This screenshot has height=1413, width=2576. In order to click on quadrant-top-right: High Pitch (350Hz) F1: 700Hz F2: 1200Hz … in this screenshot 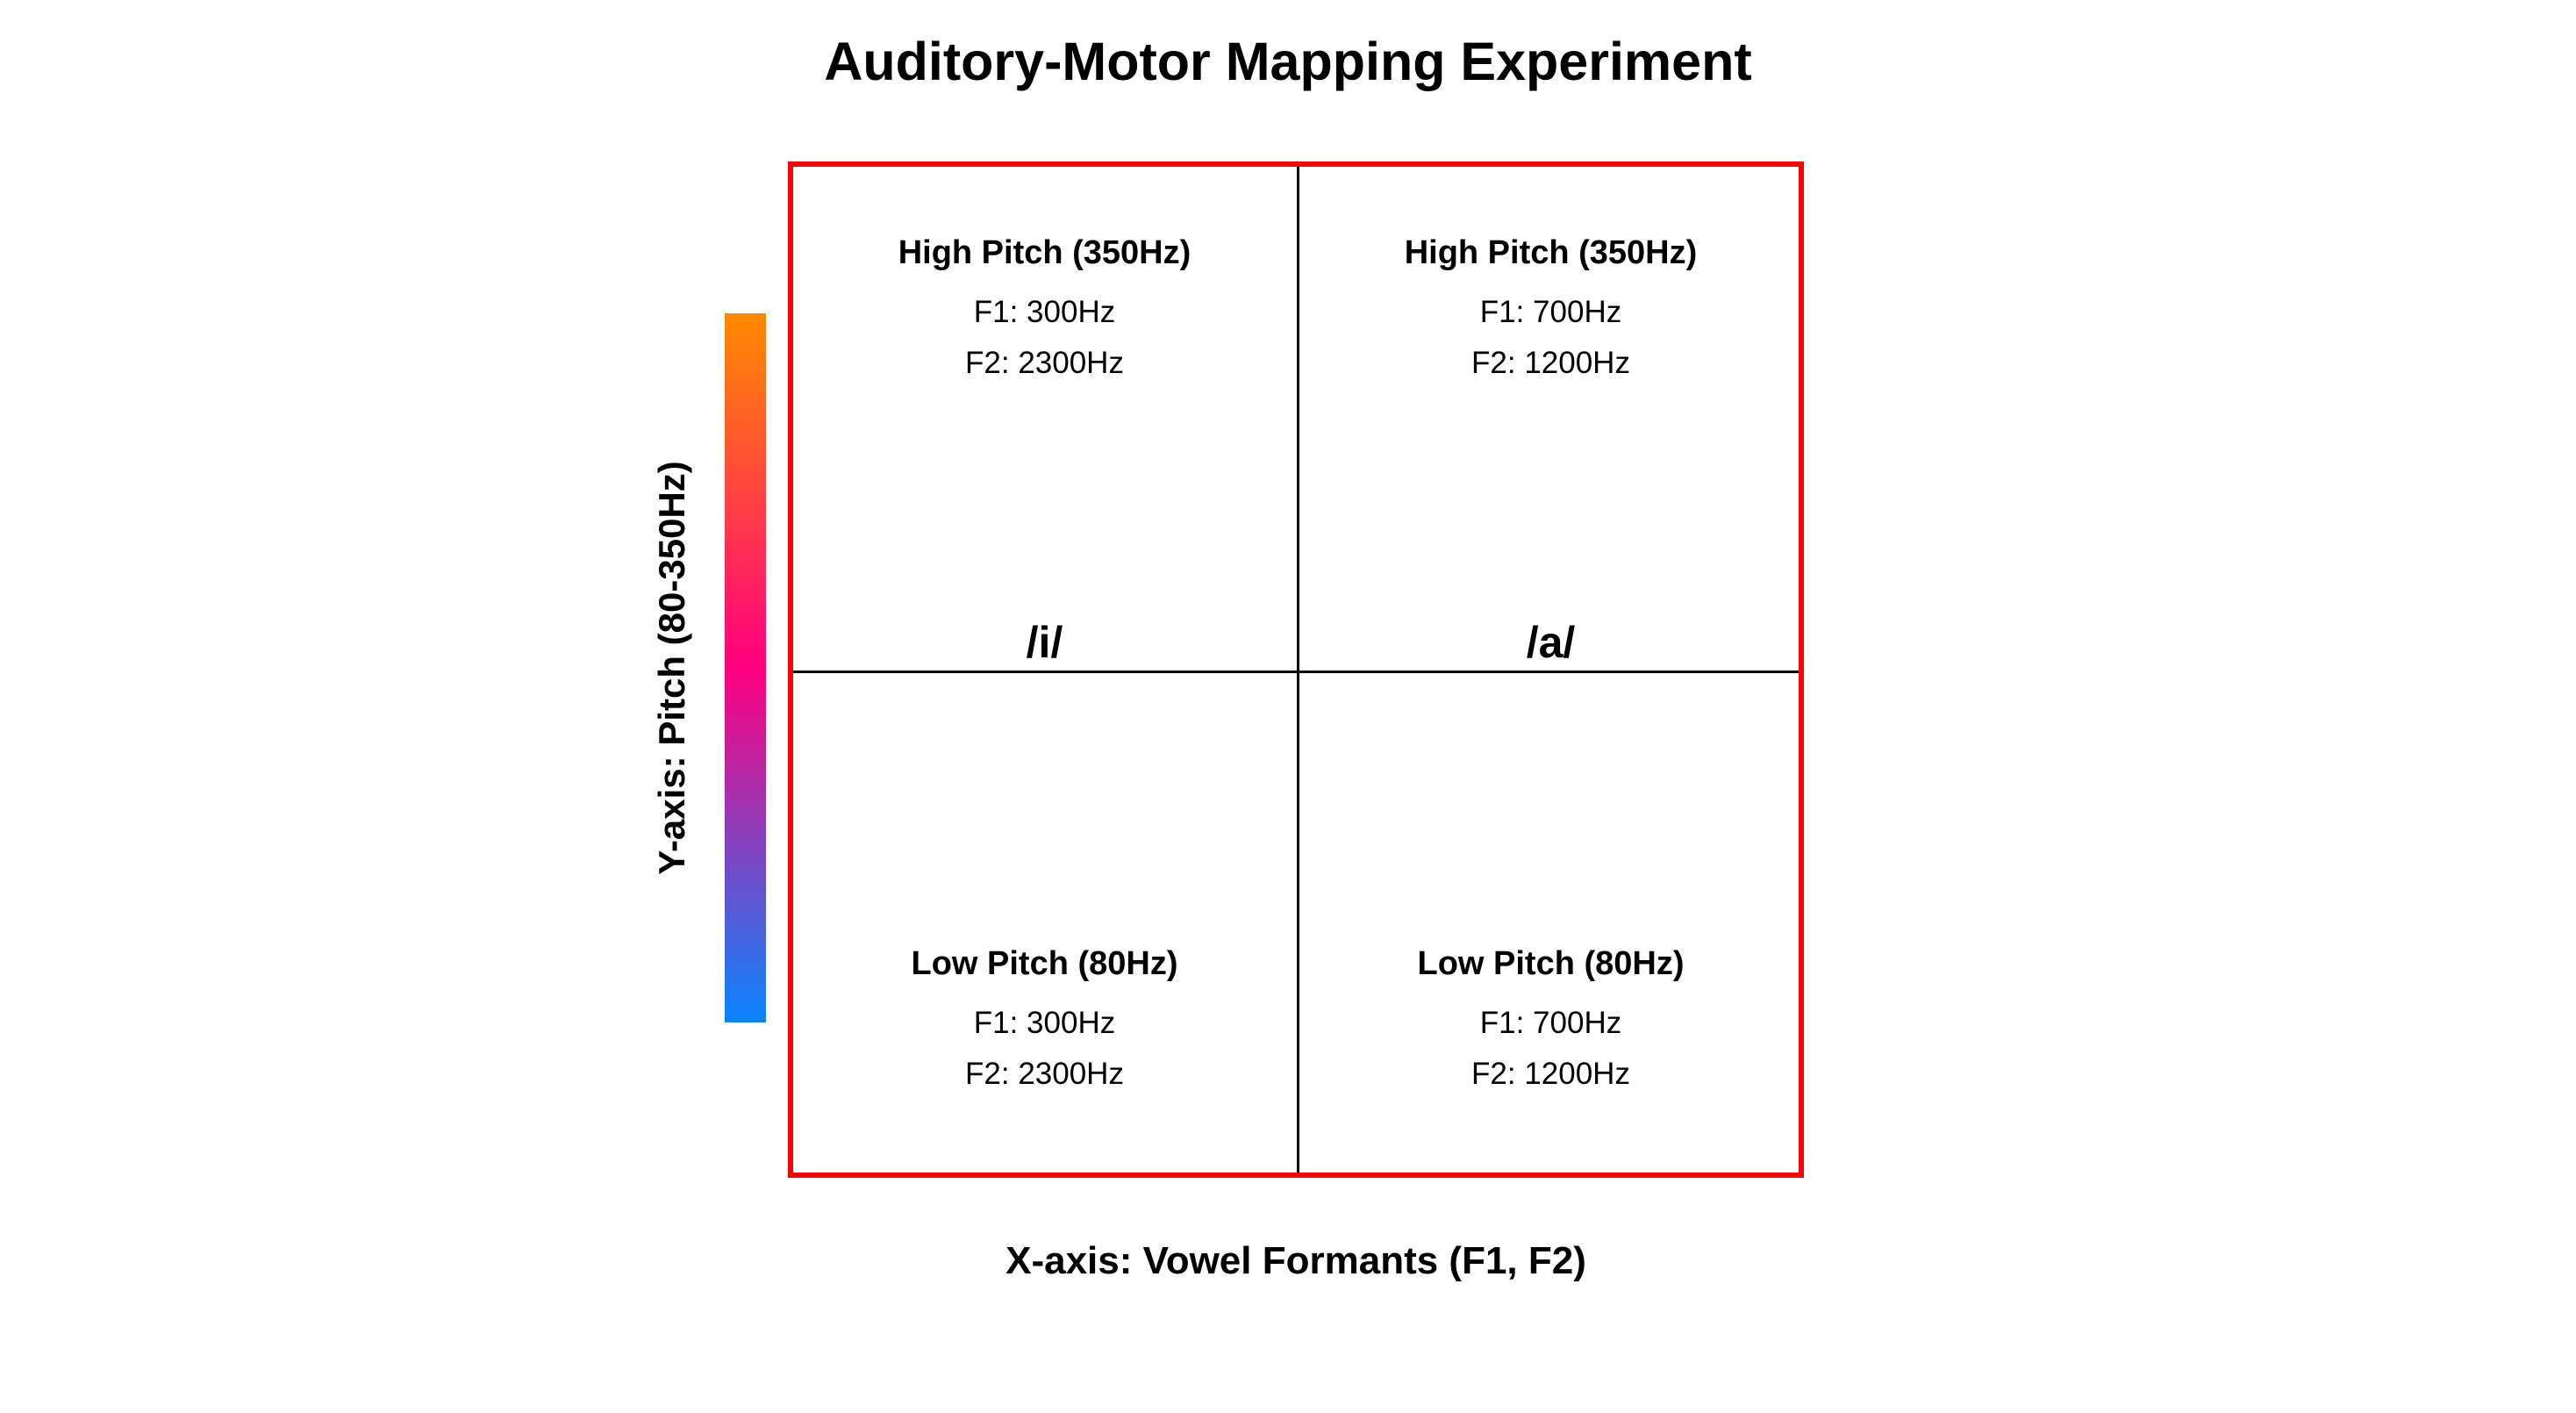, I will do `click(1550, 418)`.